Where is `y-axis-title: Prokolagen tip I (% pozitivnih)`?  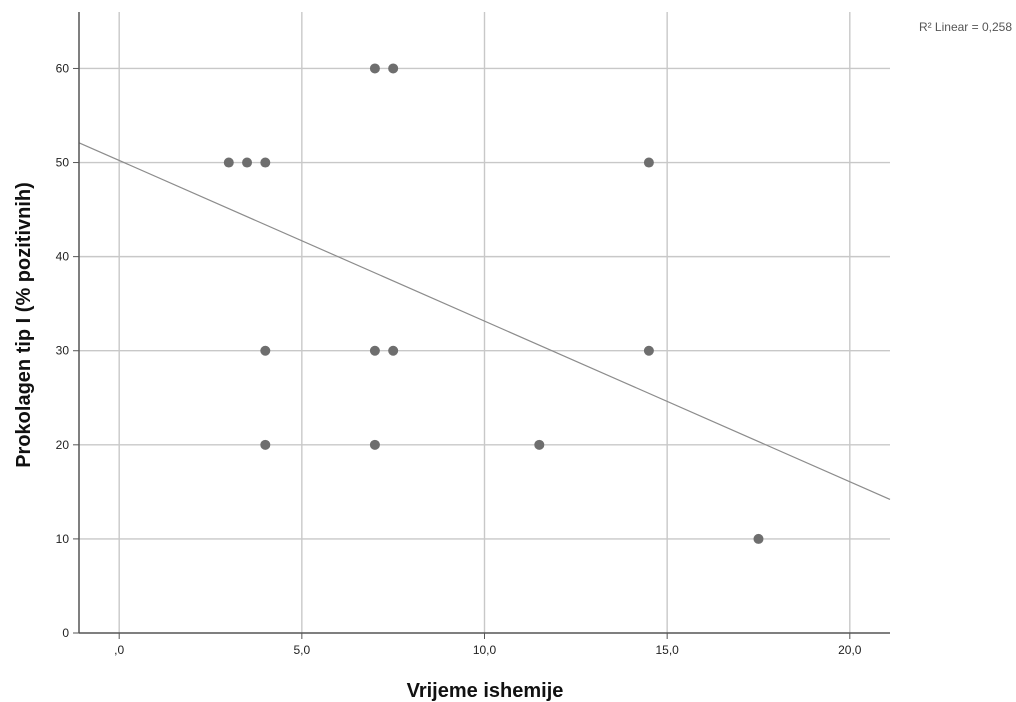
y-axis-title: Prokolagen tip I (% pozitivnih) is located at coordinates (24, 325).